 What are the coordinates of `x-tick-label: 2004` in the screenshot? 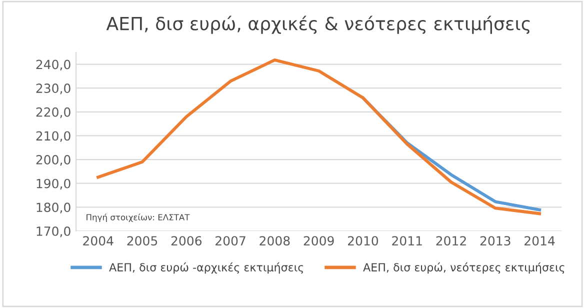 It's located at (98, 241).